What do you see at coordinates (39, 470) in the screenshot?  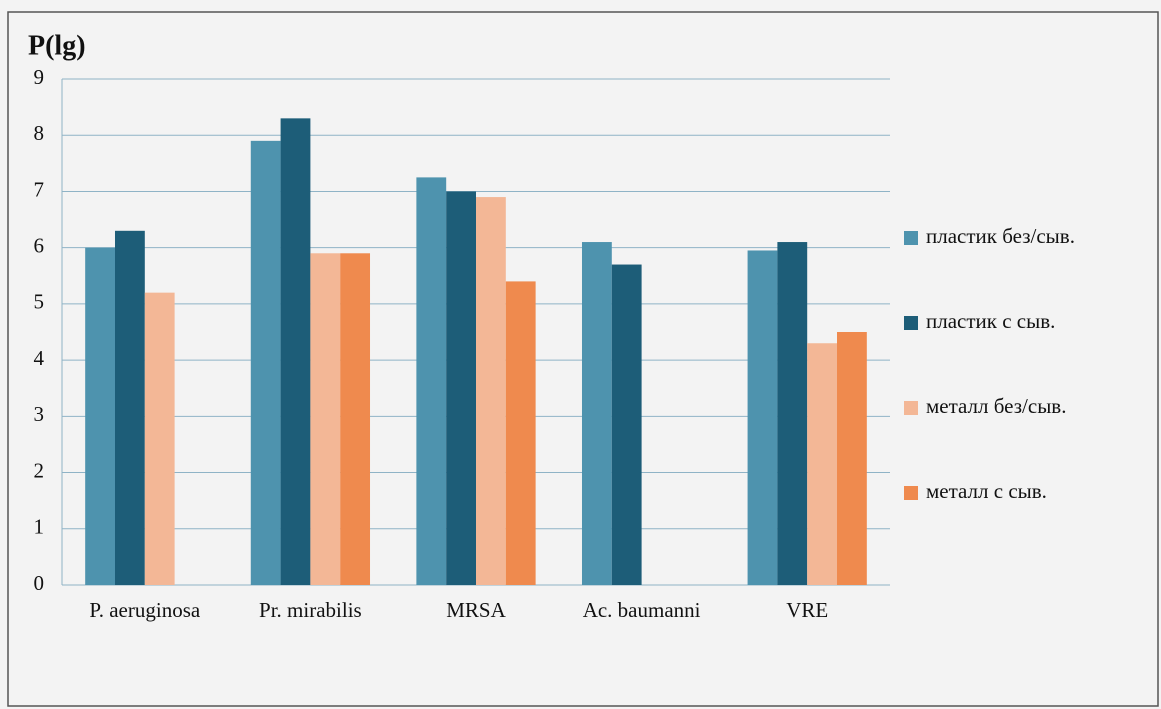 I see `y-tick-label: 2` at bounding box center [39, 470].